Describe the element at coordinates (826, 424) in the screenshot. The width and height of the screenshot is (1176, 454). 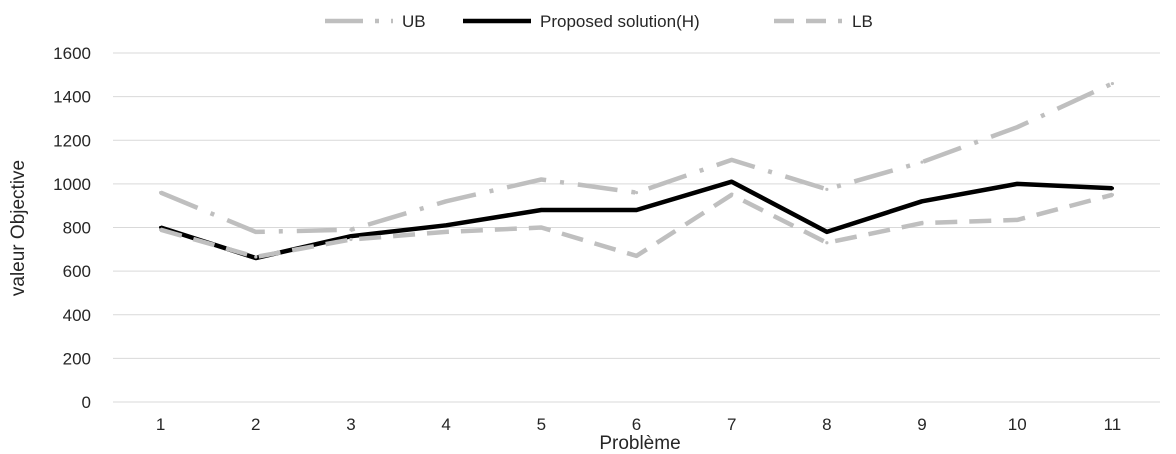
I see `x-tick-label-8: 8` at that location.